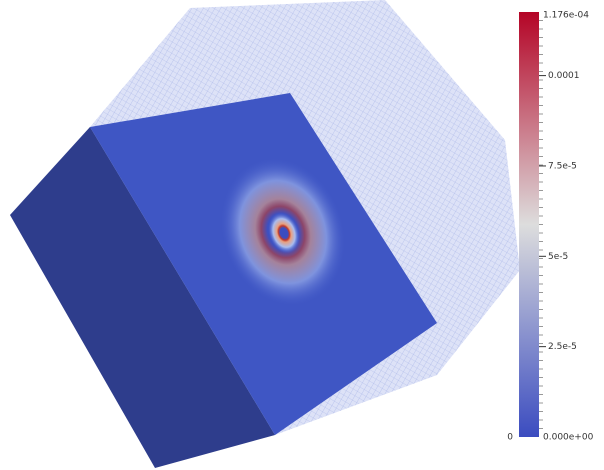 The height and width of the screenshot is (470, 604). What do you see at coordinates (510, 438) in the screenshot?
I see `colorbar-side-label: 0` at bounding box center [510, 438].